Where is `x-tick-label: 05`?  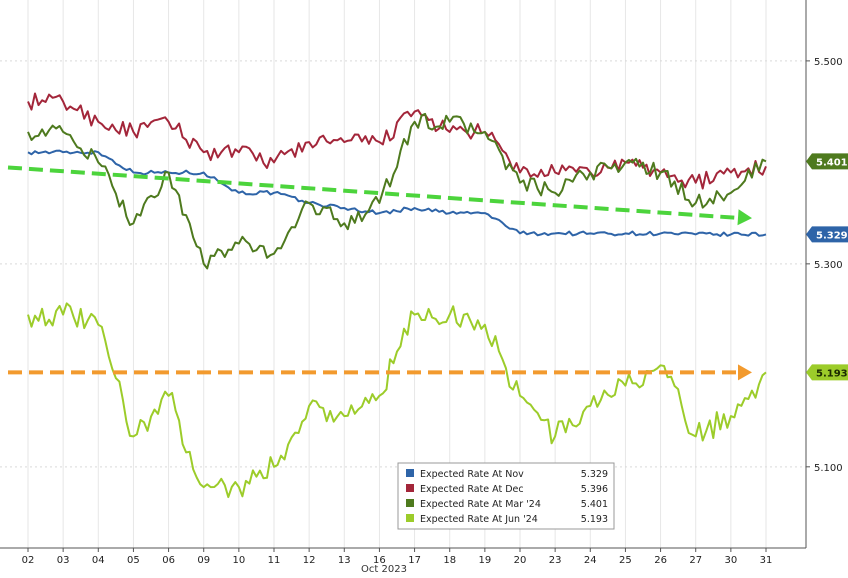 x-tick-label: 05 is located at coordinates (133, 560).